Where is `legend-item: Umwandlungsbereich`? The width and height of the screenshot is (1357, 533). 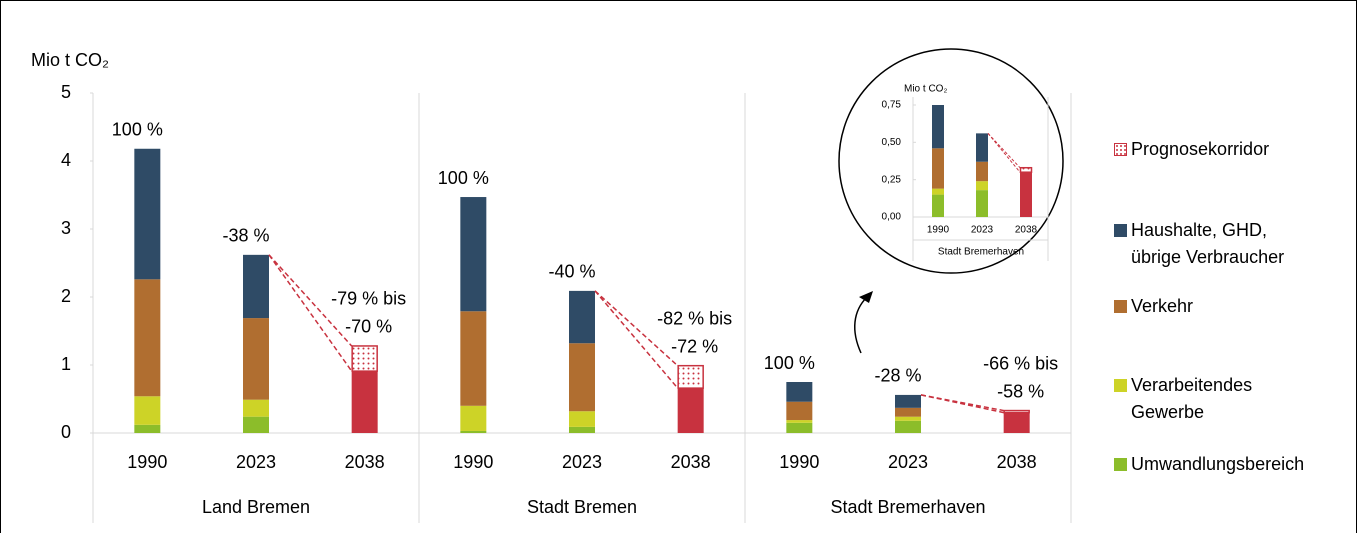
legend-item: Umwandlungsbereich is located at coordinates (1216, 464).